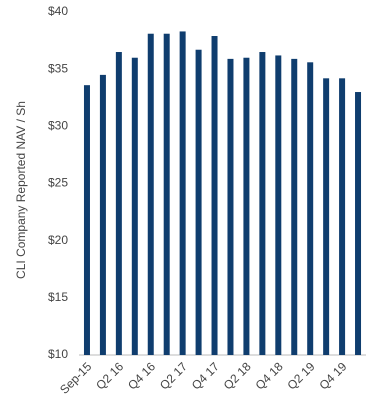  I want to click on y-tick-label: $40, so click(58, 11).